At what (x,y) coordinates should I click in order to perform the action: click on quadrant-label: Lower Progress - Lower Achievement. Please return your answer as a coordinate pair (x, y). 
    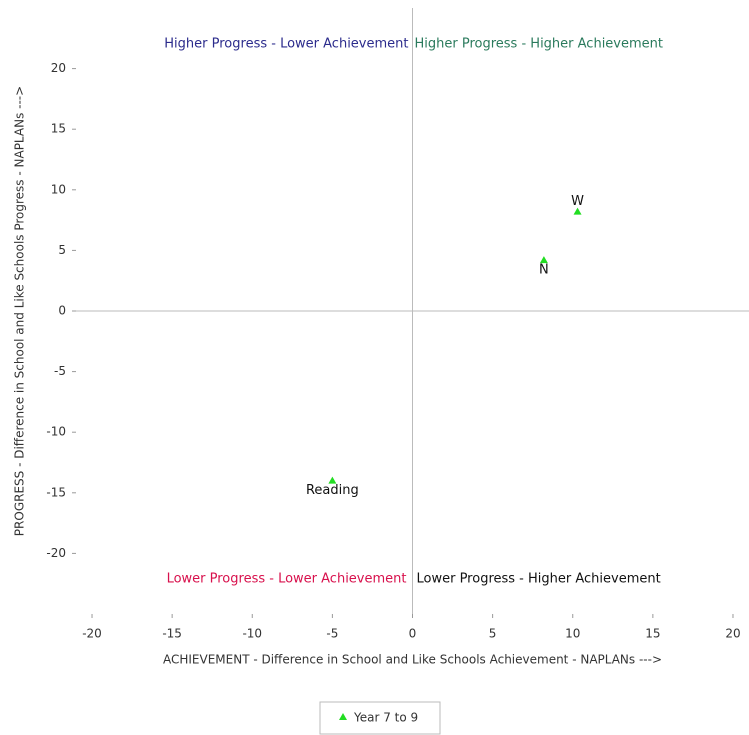
    Looking at the image, I should click on (287, 579).